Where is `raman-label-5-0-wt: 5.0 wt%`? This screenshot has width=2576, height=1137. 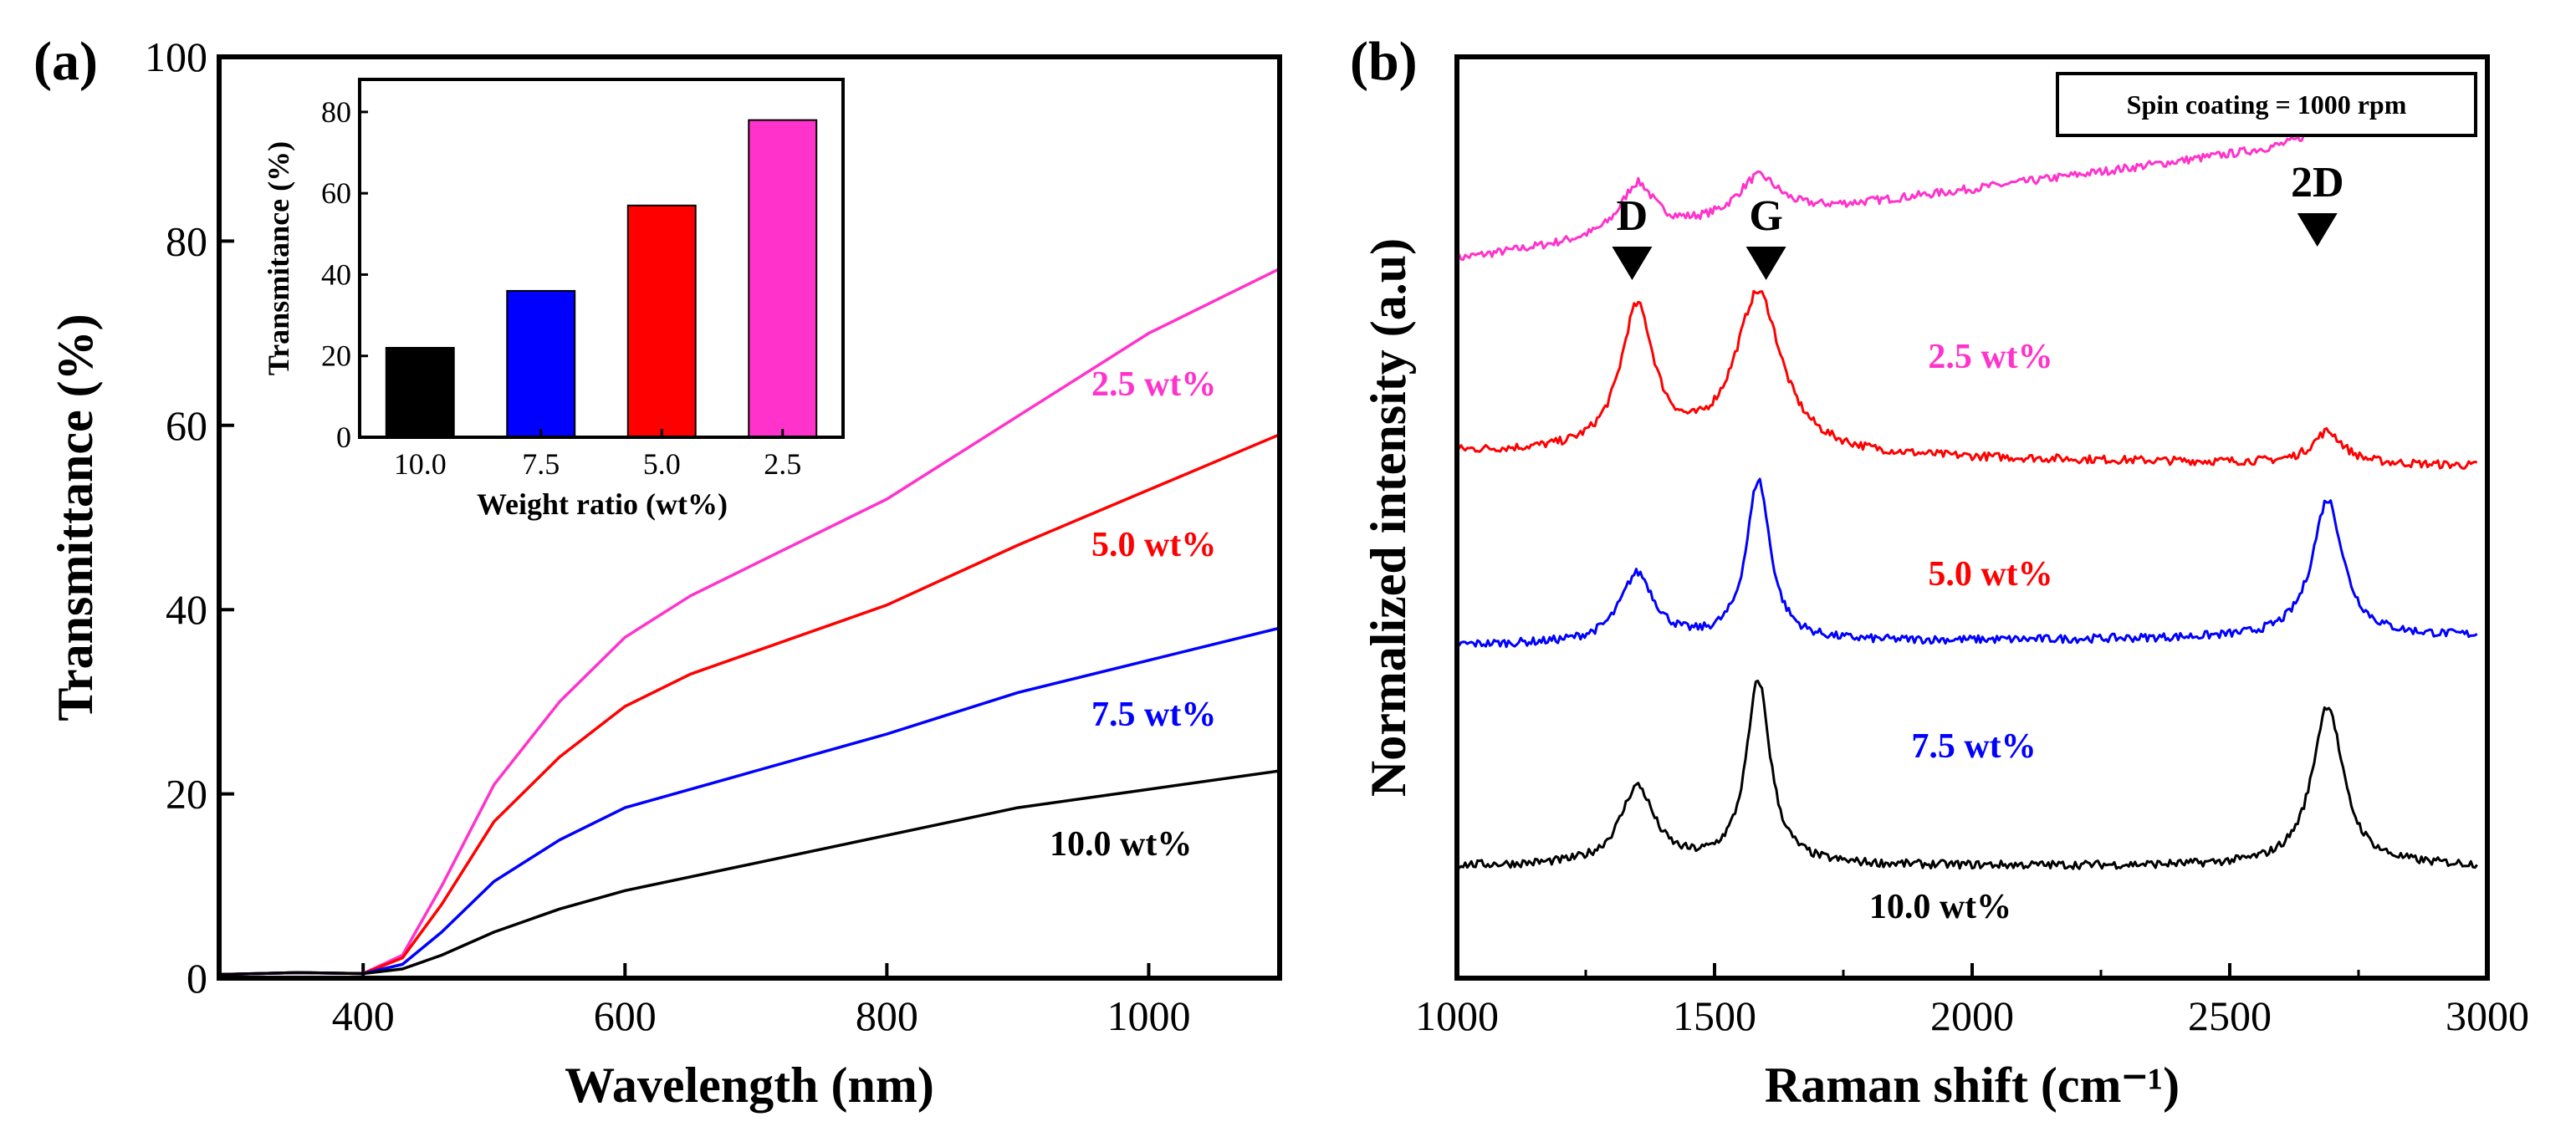 raman-label-5-0-wt: 5.0 wt% is located at coordinates (1990, 574).